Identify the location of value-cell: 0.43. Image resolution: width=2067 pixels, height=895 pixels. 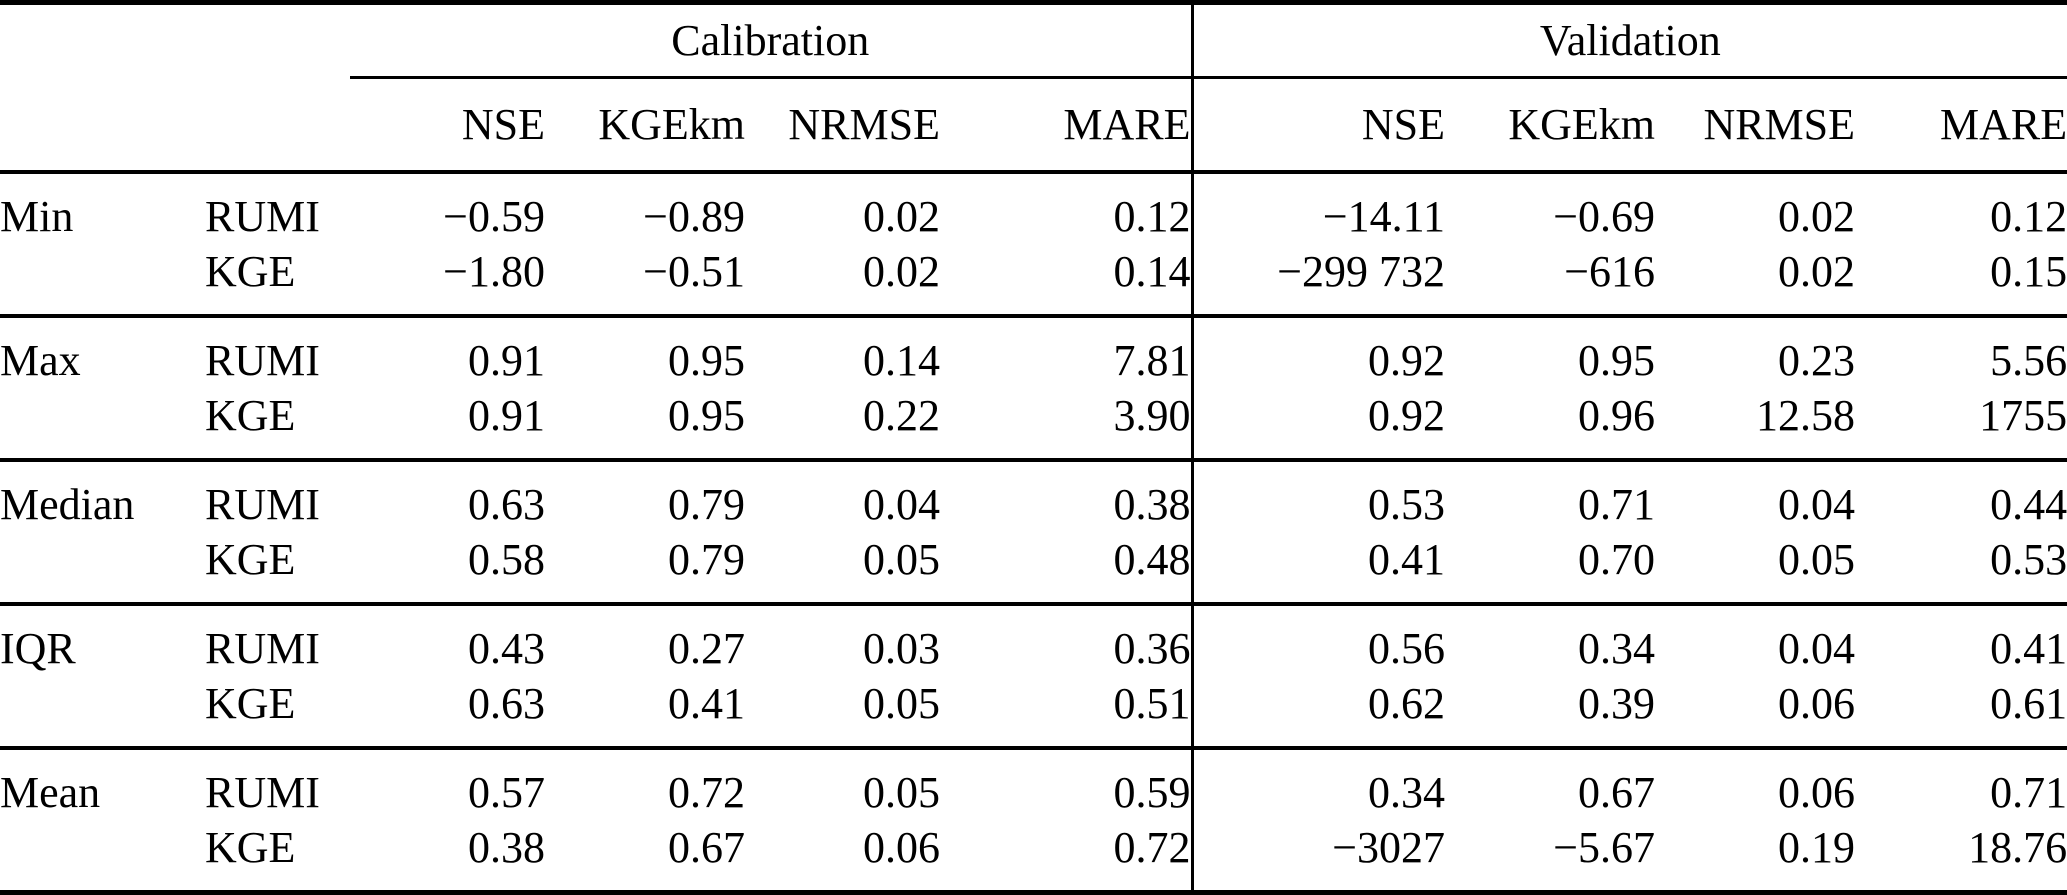
(447, 639).